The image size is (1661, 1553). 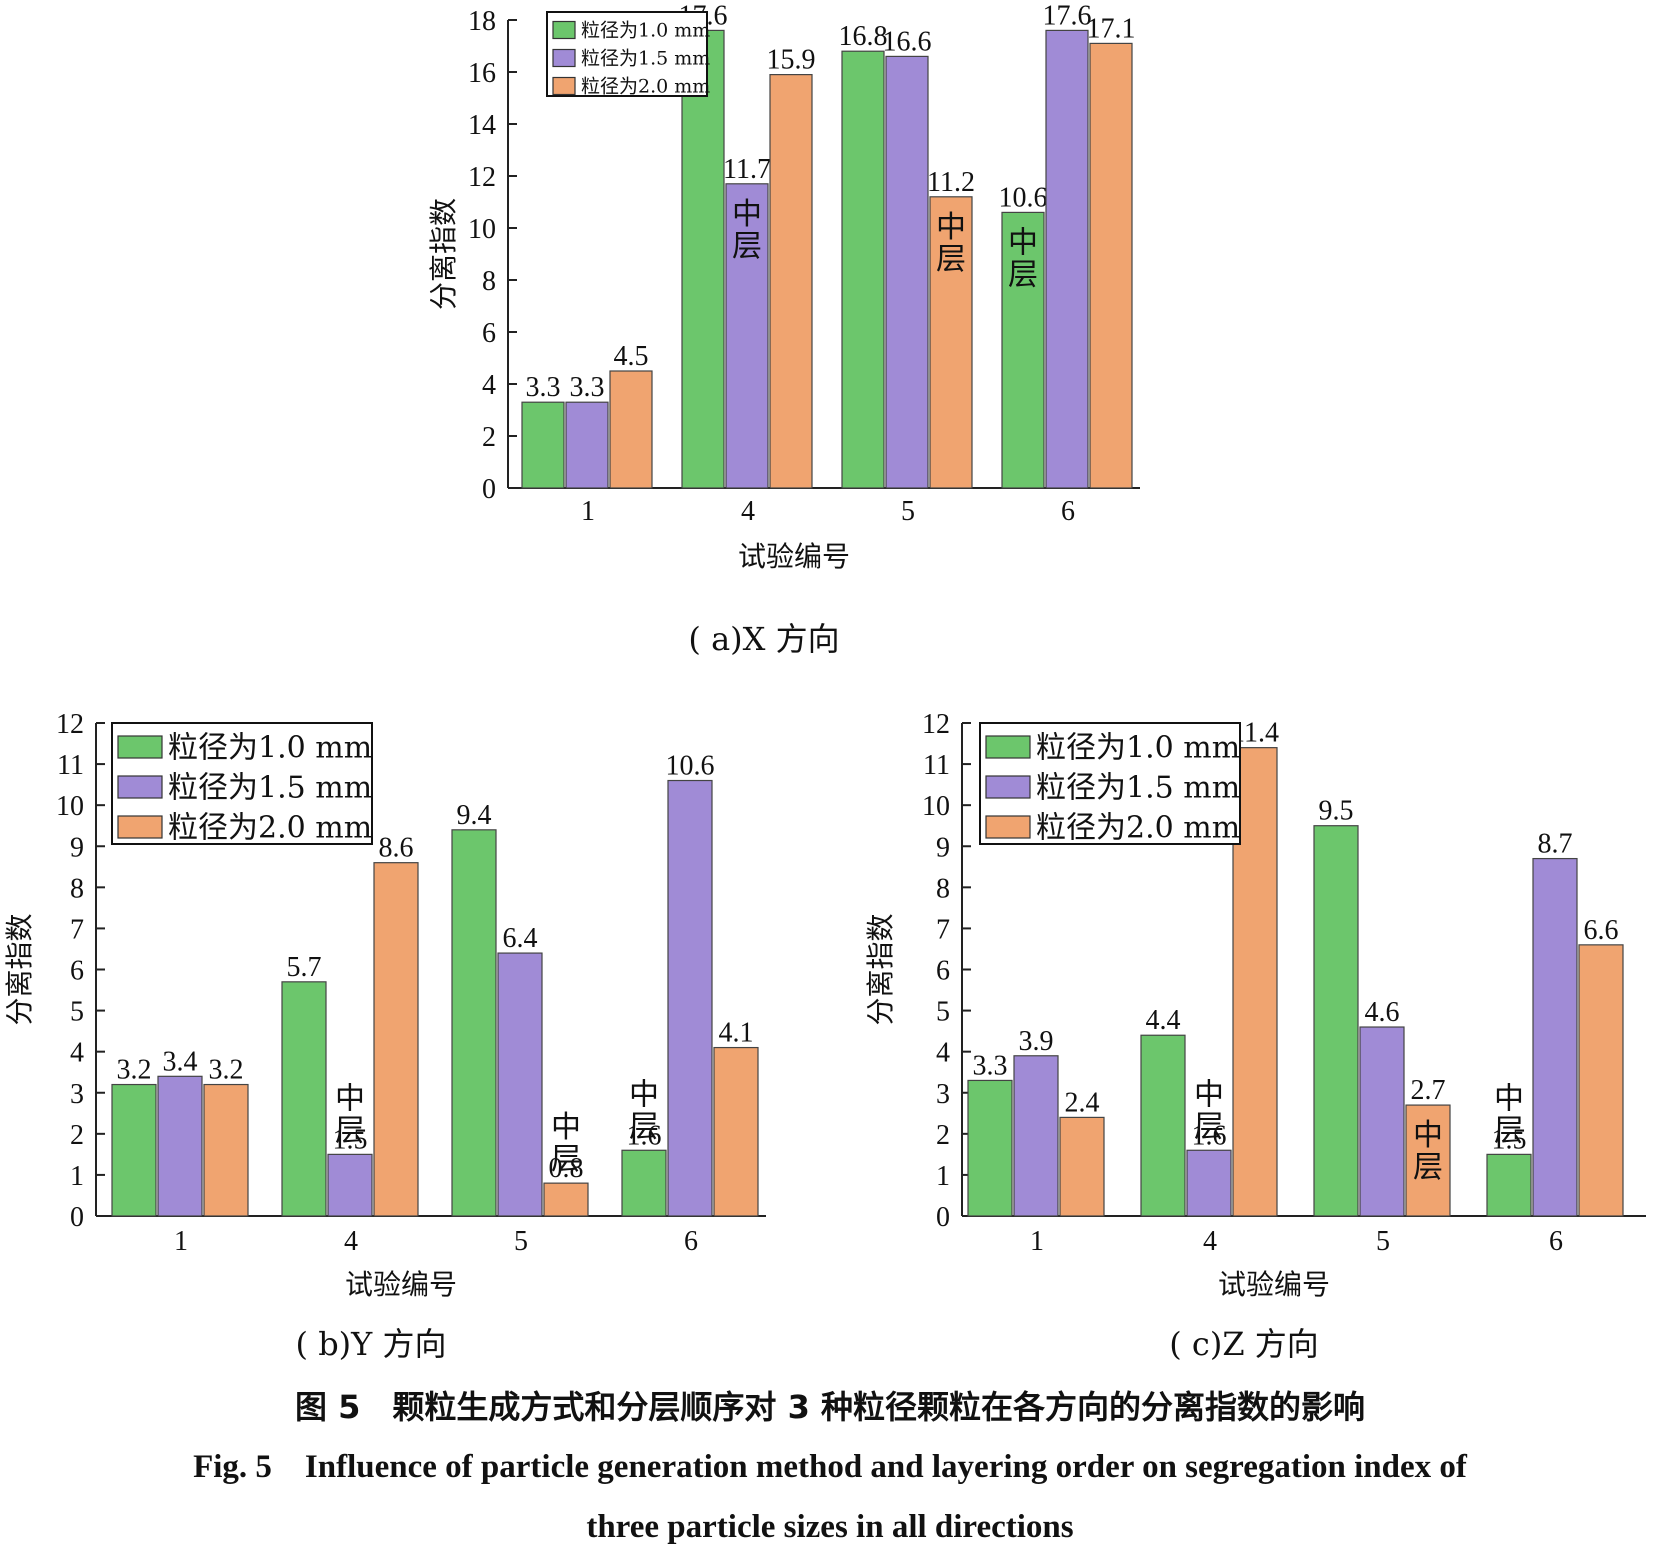 I want to click on data-label: 17.6, so click(x=1067, y=15).